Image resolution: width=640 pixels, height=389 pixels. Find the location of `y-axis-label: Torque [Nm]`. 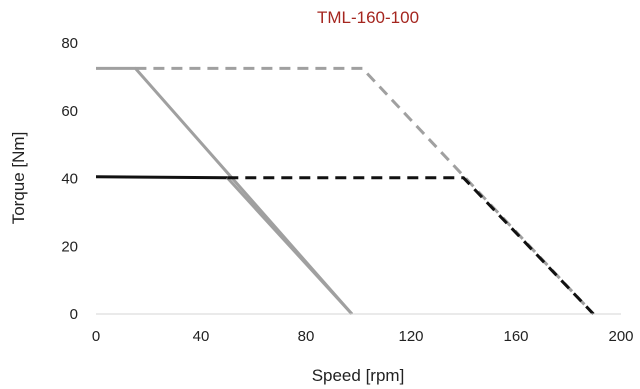

y-axis-label: Torque [Nm] is located at coordinates (18, 178).